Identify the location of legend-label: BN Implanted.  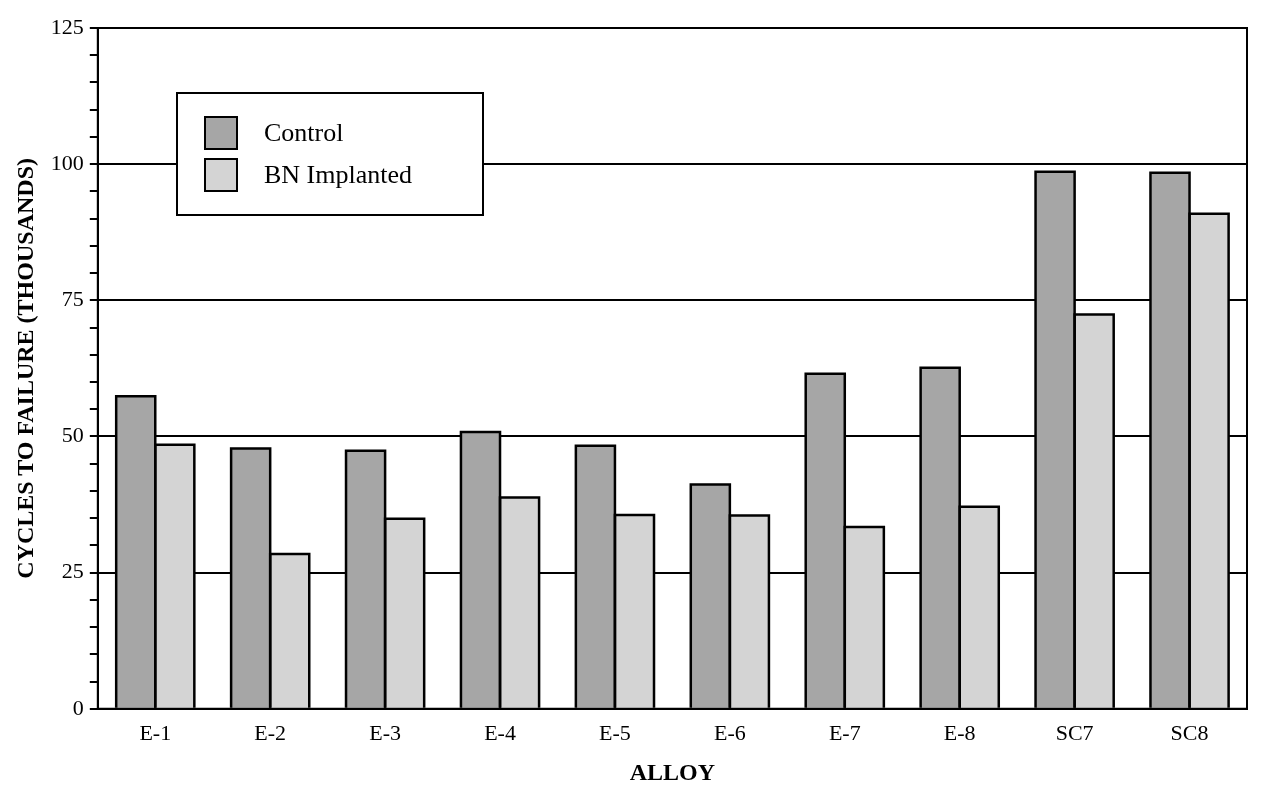
(338, 175).